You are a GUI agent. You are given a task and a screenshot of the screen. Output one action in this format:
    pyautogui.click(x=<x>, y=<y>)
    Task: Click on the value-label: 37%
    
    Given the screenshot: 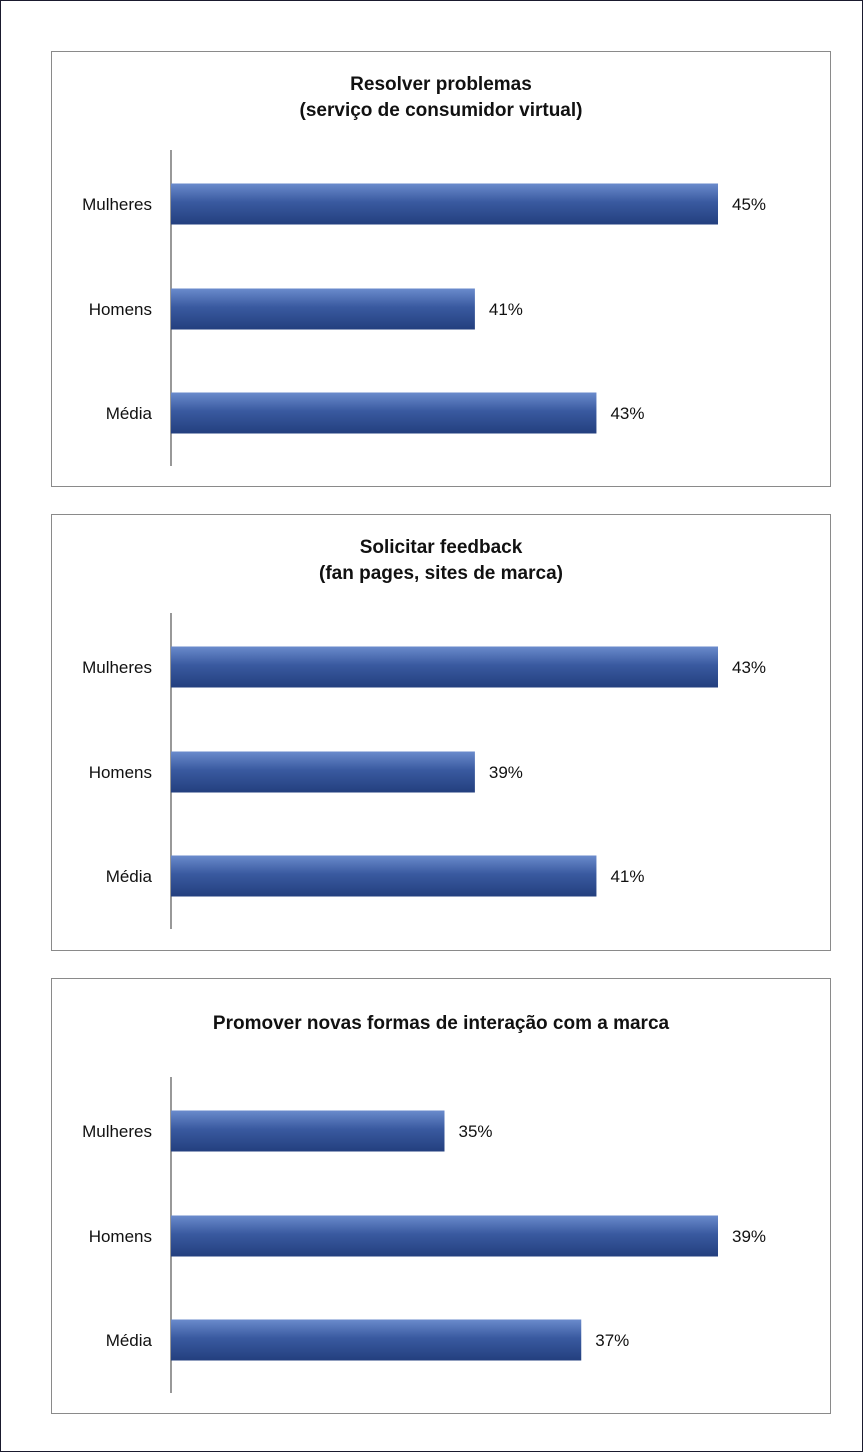 What is the action you would take?
    pyautogui.click(x=612, y=1340)
    